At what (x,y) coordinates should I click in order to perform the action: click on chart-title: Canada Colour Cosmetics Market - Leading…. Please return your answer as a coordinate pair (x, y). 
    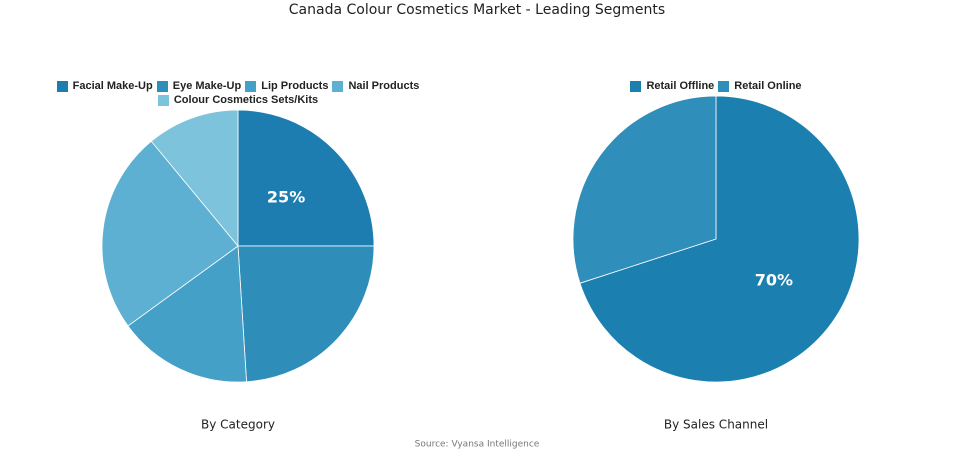
    Looking at the image, I should click on (477, 10).